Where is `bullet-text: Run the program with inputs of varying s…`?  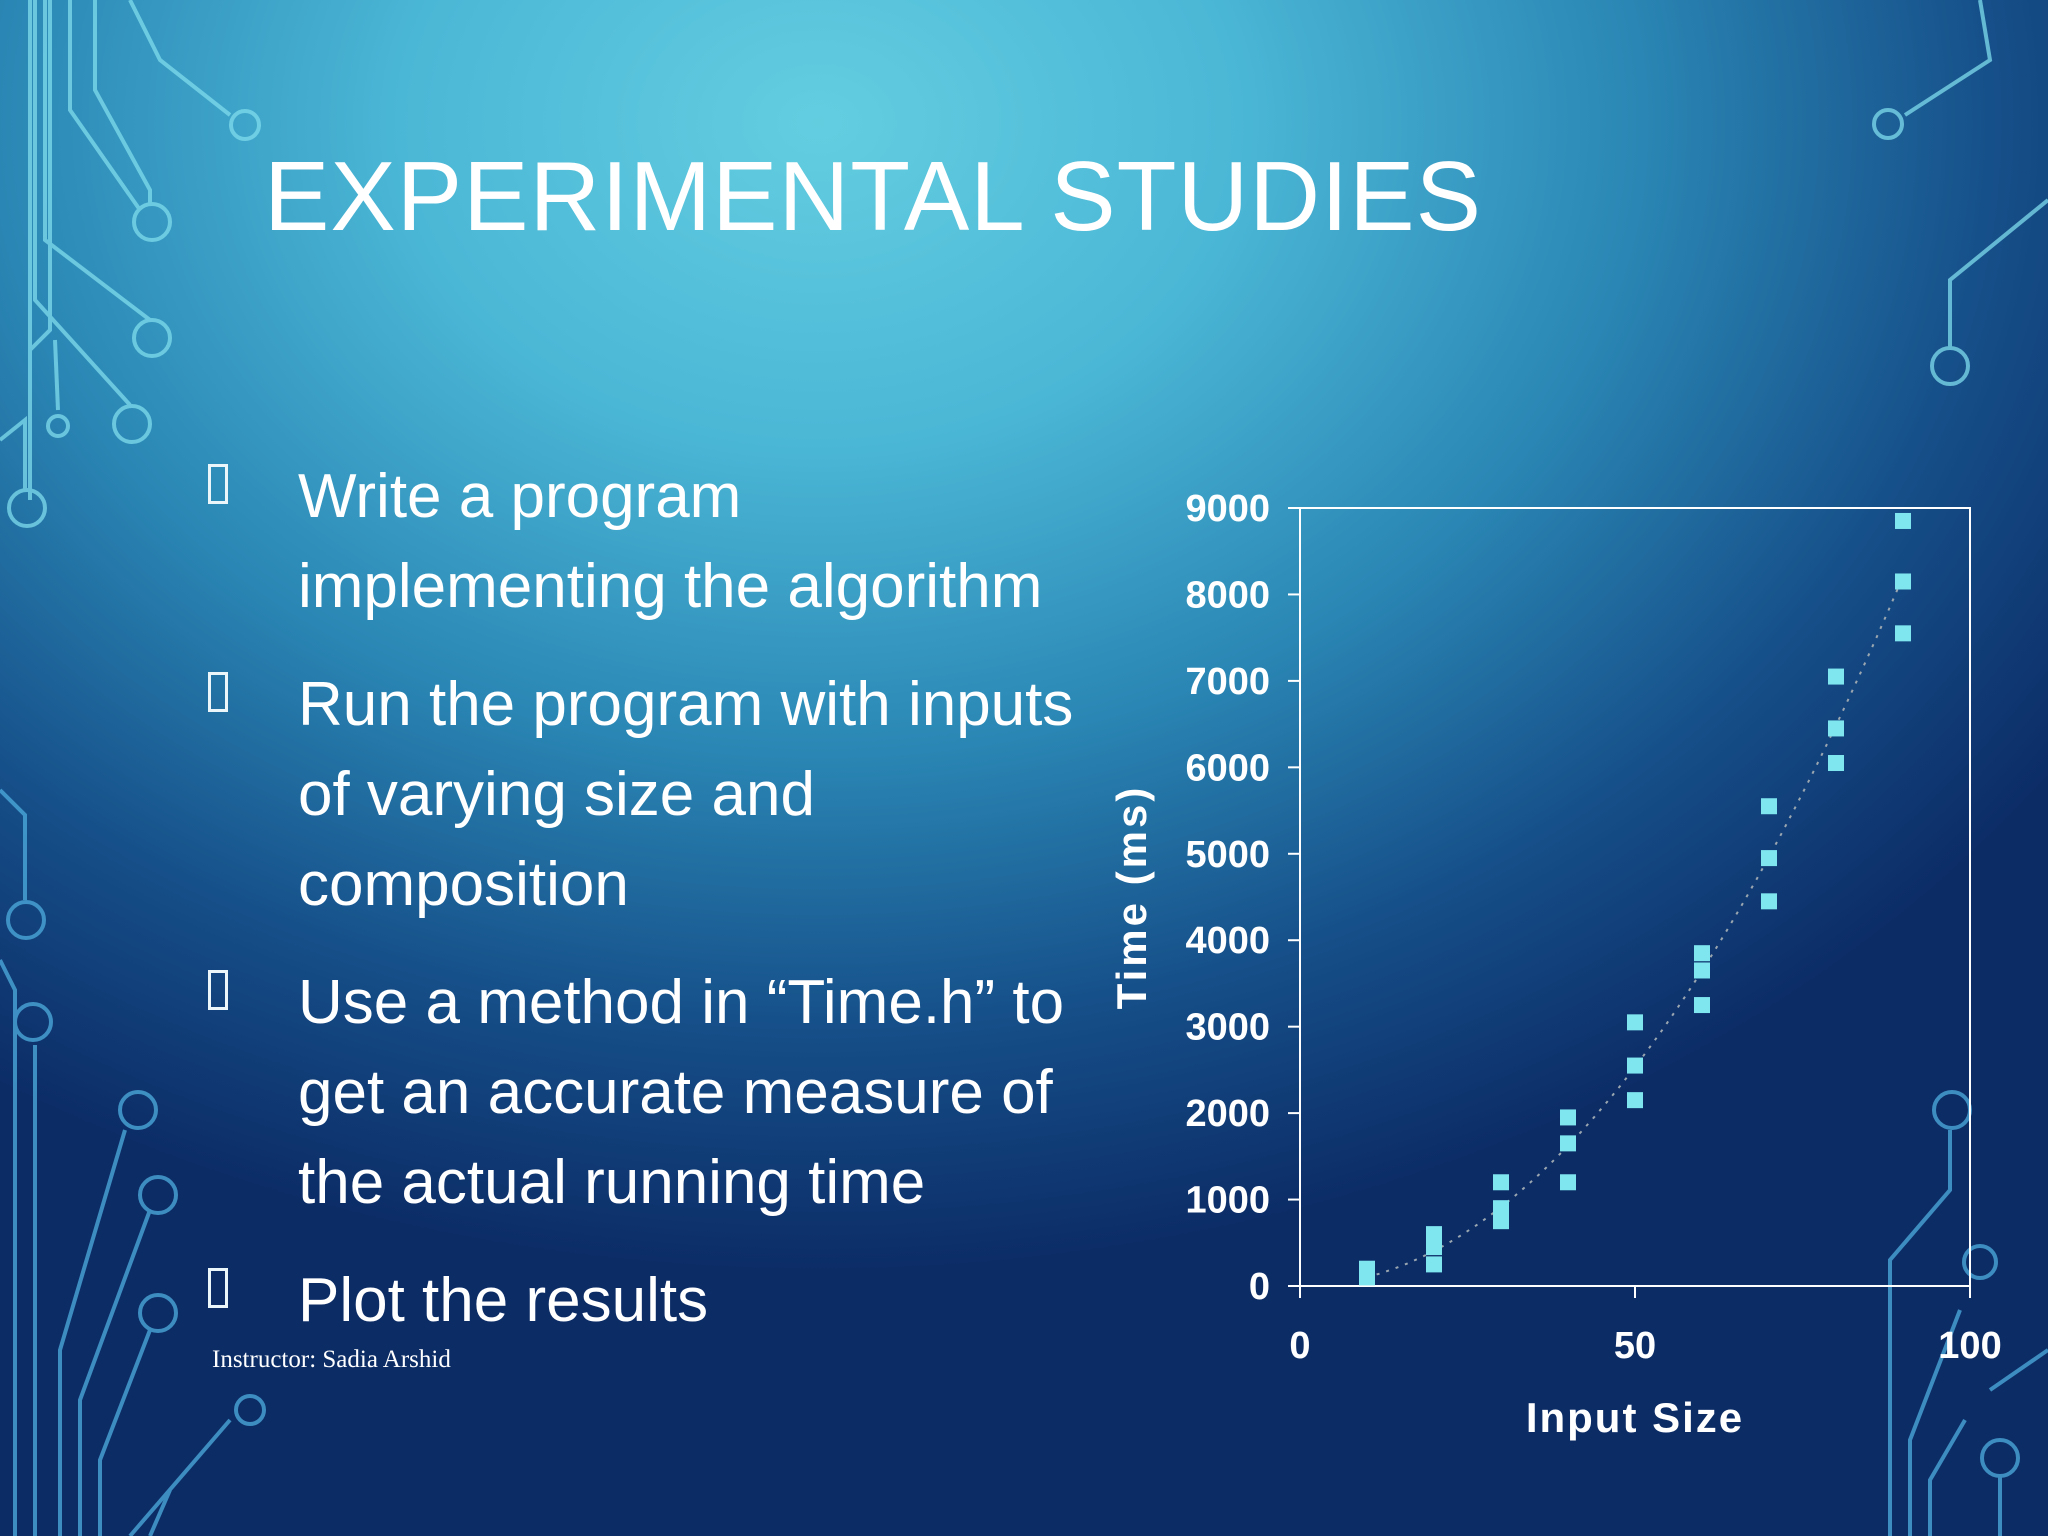 bullet-text: Run the program with inputs of varying s… is located at coordinates (686, 794).